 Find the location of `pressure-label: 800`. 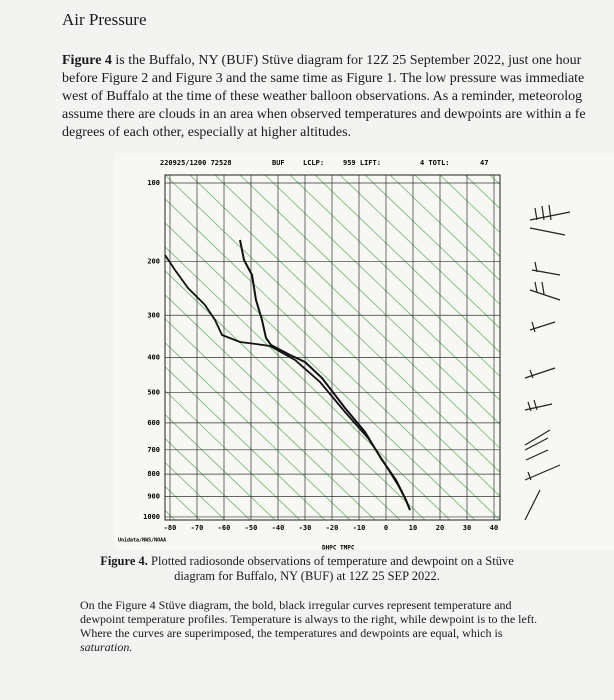

pressure-label: 800 is located at coordinates (153, 474).